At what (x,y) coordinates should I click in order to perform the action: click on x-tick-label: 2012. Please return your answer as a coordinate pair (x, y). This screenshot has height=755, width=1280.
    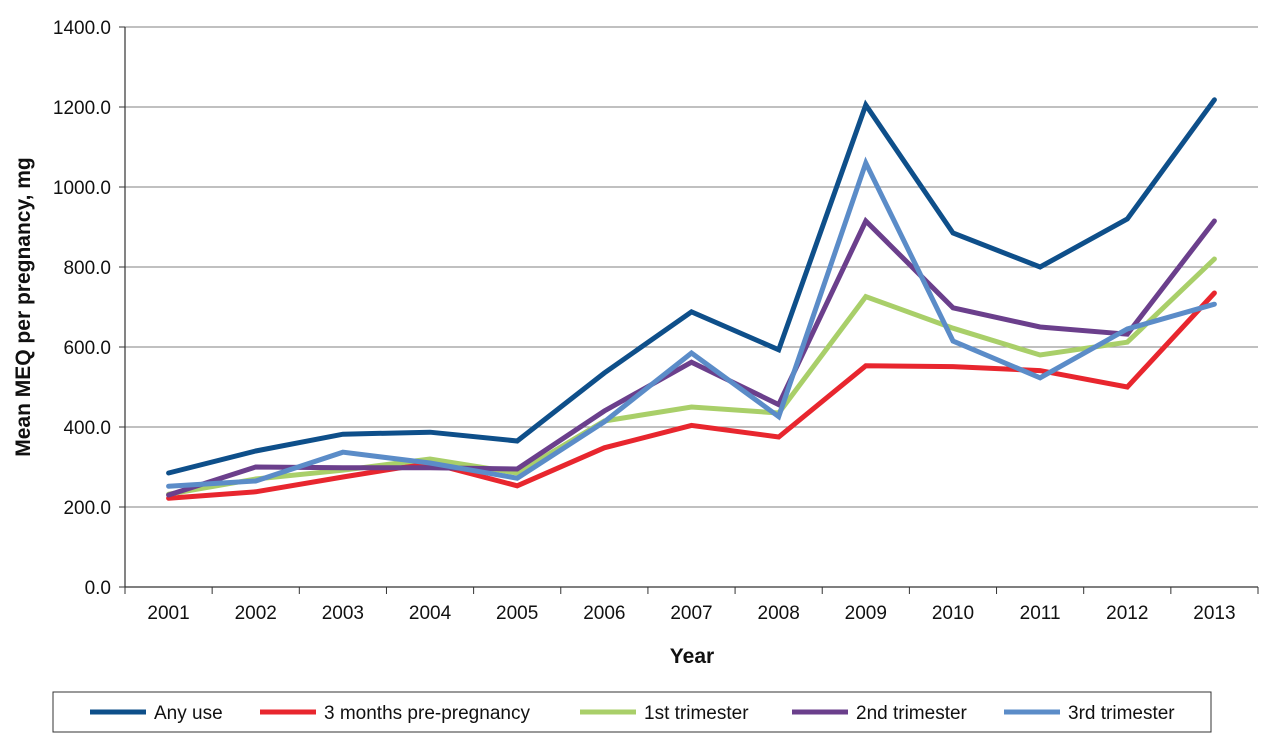
    Looking at the image, I should click on (1127, 613).